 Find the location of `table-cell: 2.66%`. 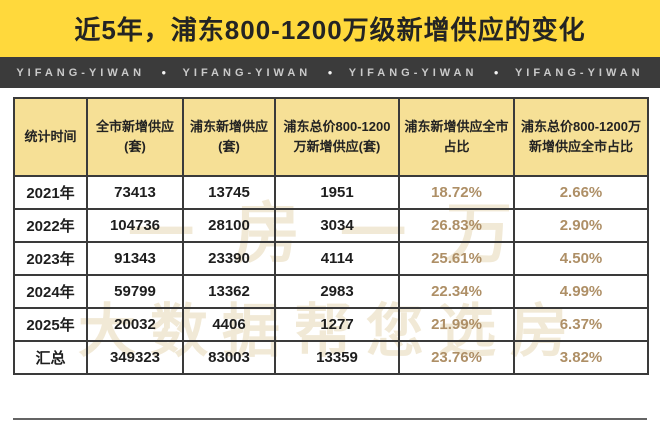

table-cell: 2.66% is located at coordinates (581, 192).